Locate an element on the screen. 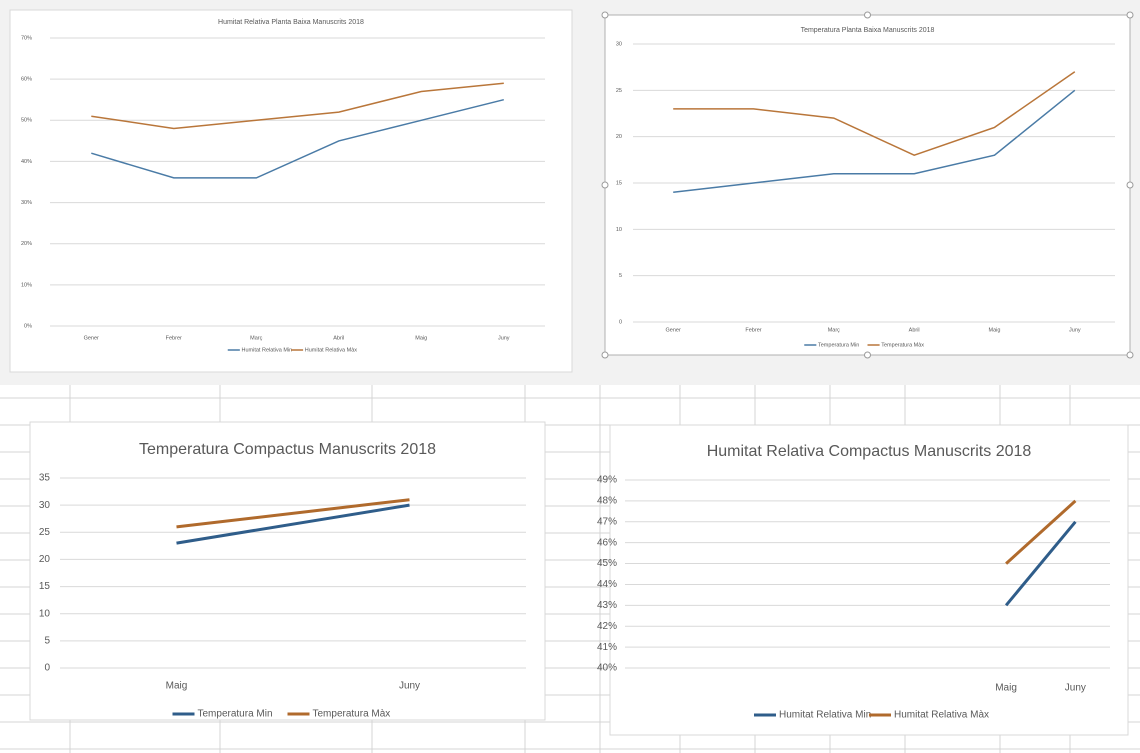 The image size is (1140, 753). y-tick-label: 43% is located at coordinates (607, 605).